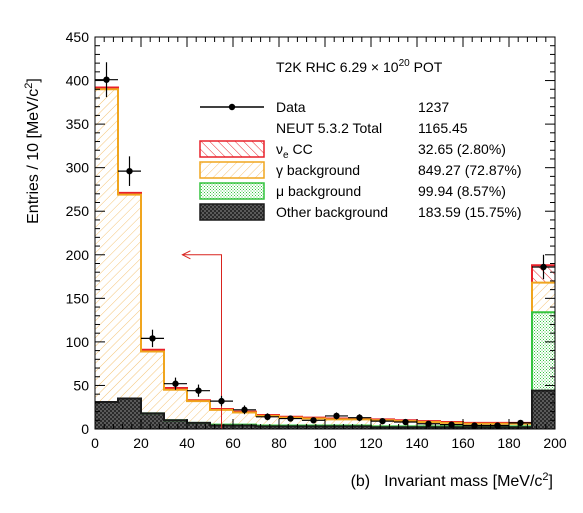 The width and height of the screenshot is (583, 513). Describe the element at coordinates (329, 128) in the screenshot. I see `legend-label: NEUT 5.3.2 Total` at that location.